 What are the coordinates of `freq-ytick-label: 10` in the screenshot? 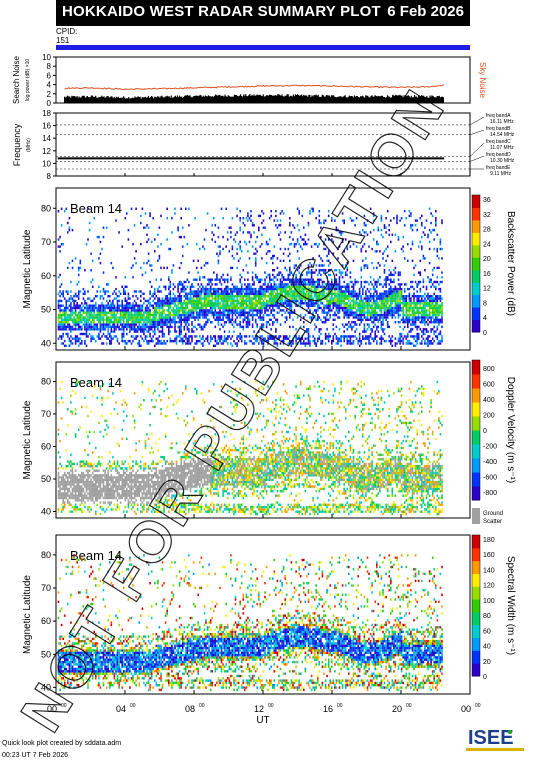 It's located at (46, 163).